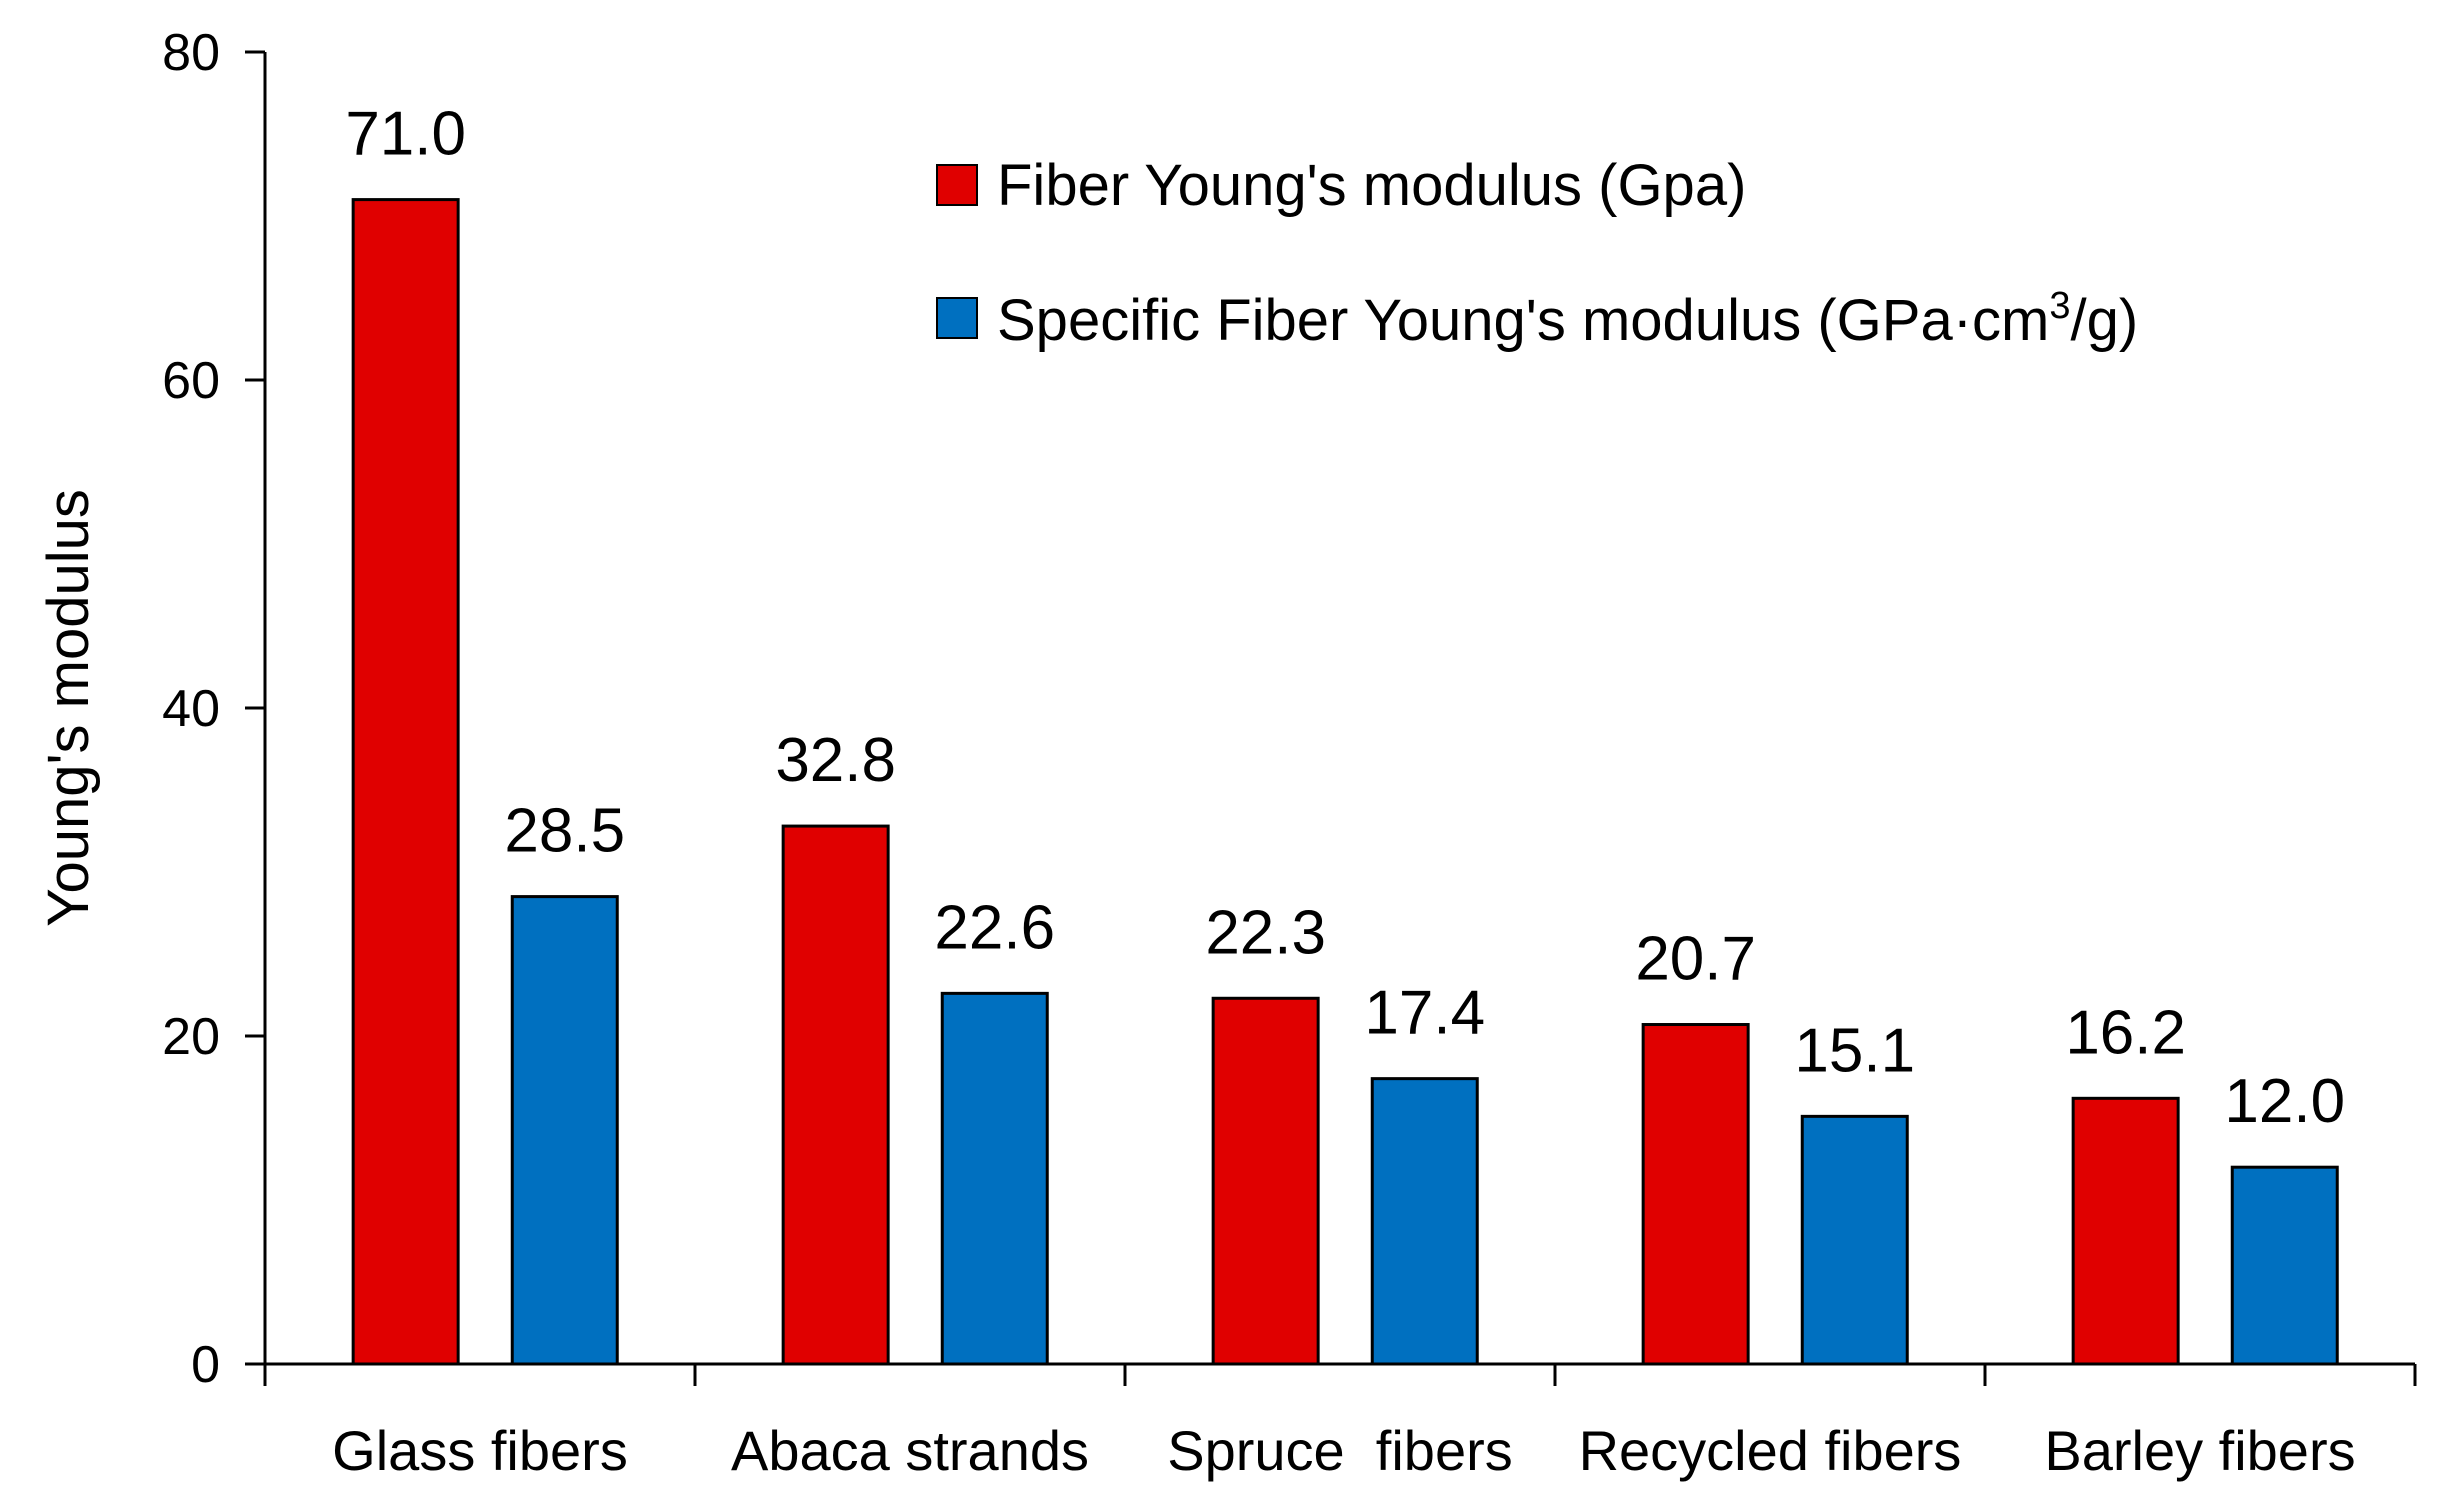  I want to click on legend-label-fiber-modulus: Fiber Young's modulus (Gpa), so click(1371, 185).